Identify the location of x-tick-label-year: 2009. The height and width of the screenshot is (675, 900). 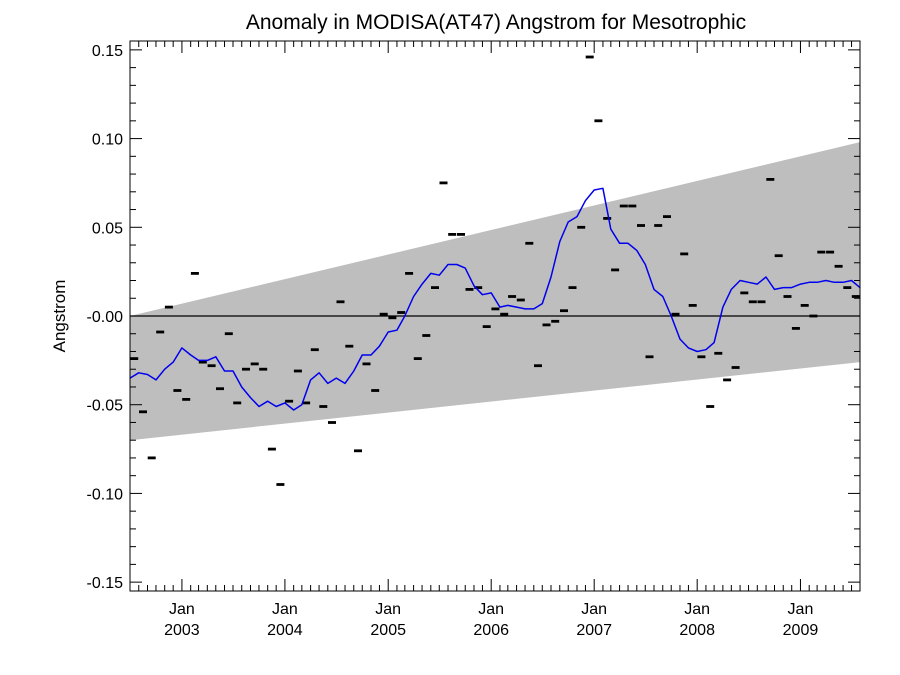
(801, 630).